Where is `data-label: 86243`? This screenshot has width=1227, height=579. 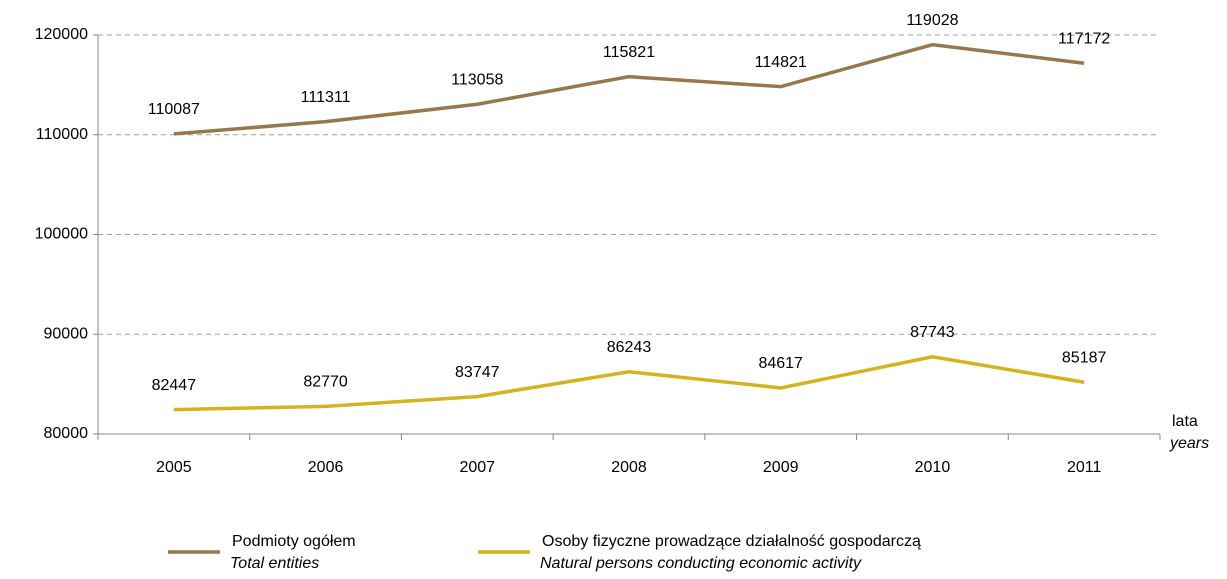 data-label: 86243 is located at coordinates (629, 347).